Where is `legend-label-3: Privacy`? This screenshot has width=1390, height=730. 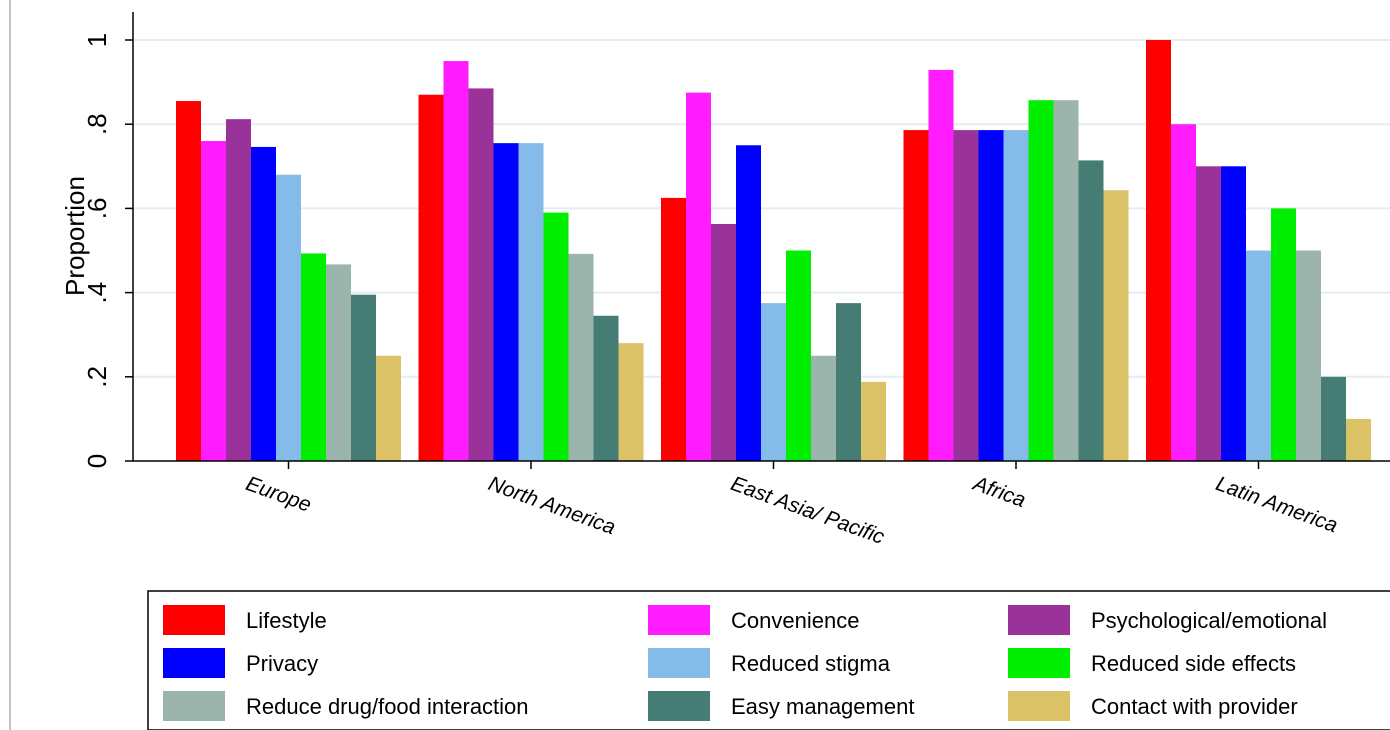
legend-label-3: Privacy is located at coordinates (282, 663).